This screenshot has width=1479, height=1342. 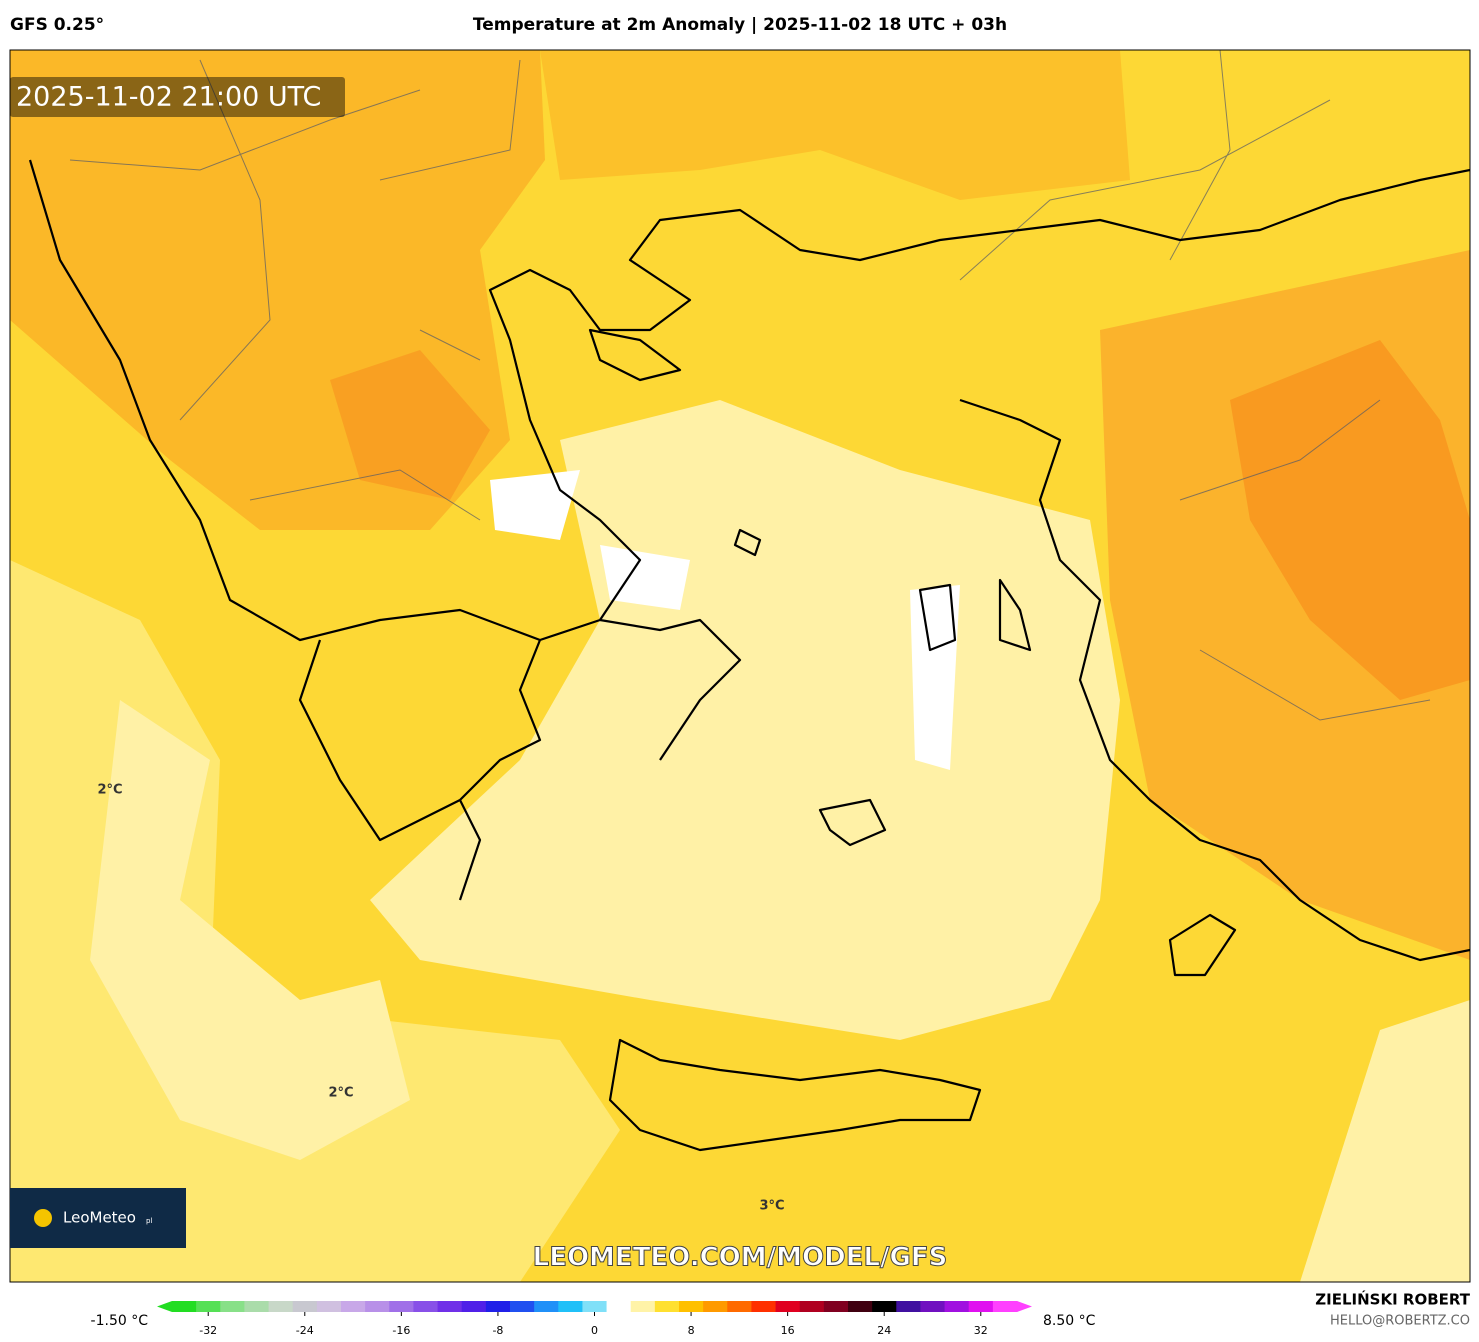 I want to click on valid-time: 2025-11-02 21:00 UTC, so click(x=168, y=97).